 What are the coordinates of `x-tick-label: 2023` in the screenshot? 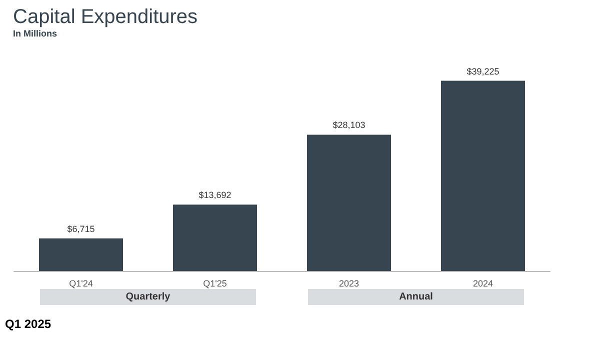 It's located at (349, 283).